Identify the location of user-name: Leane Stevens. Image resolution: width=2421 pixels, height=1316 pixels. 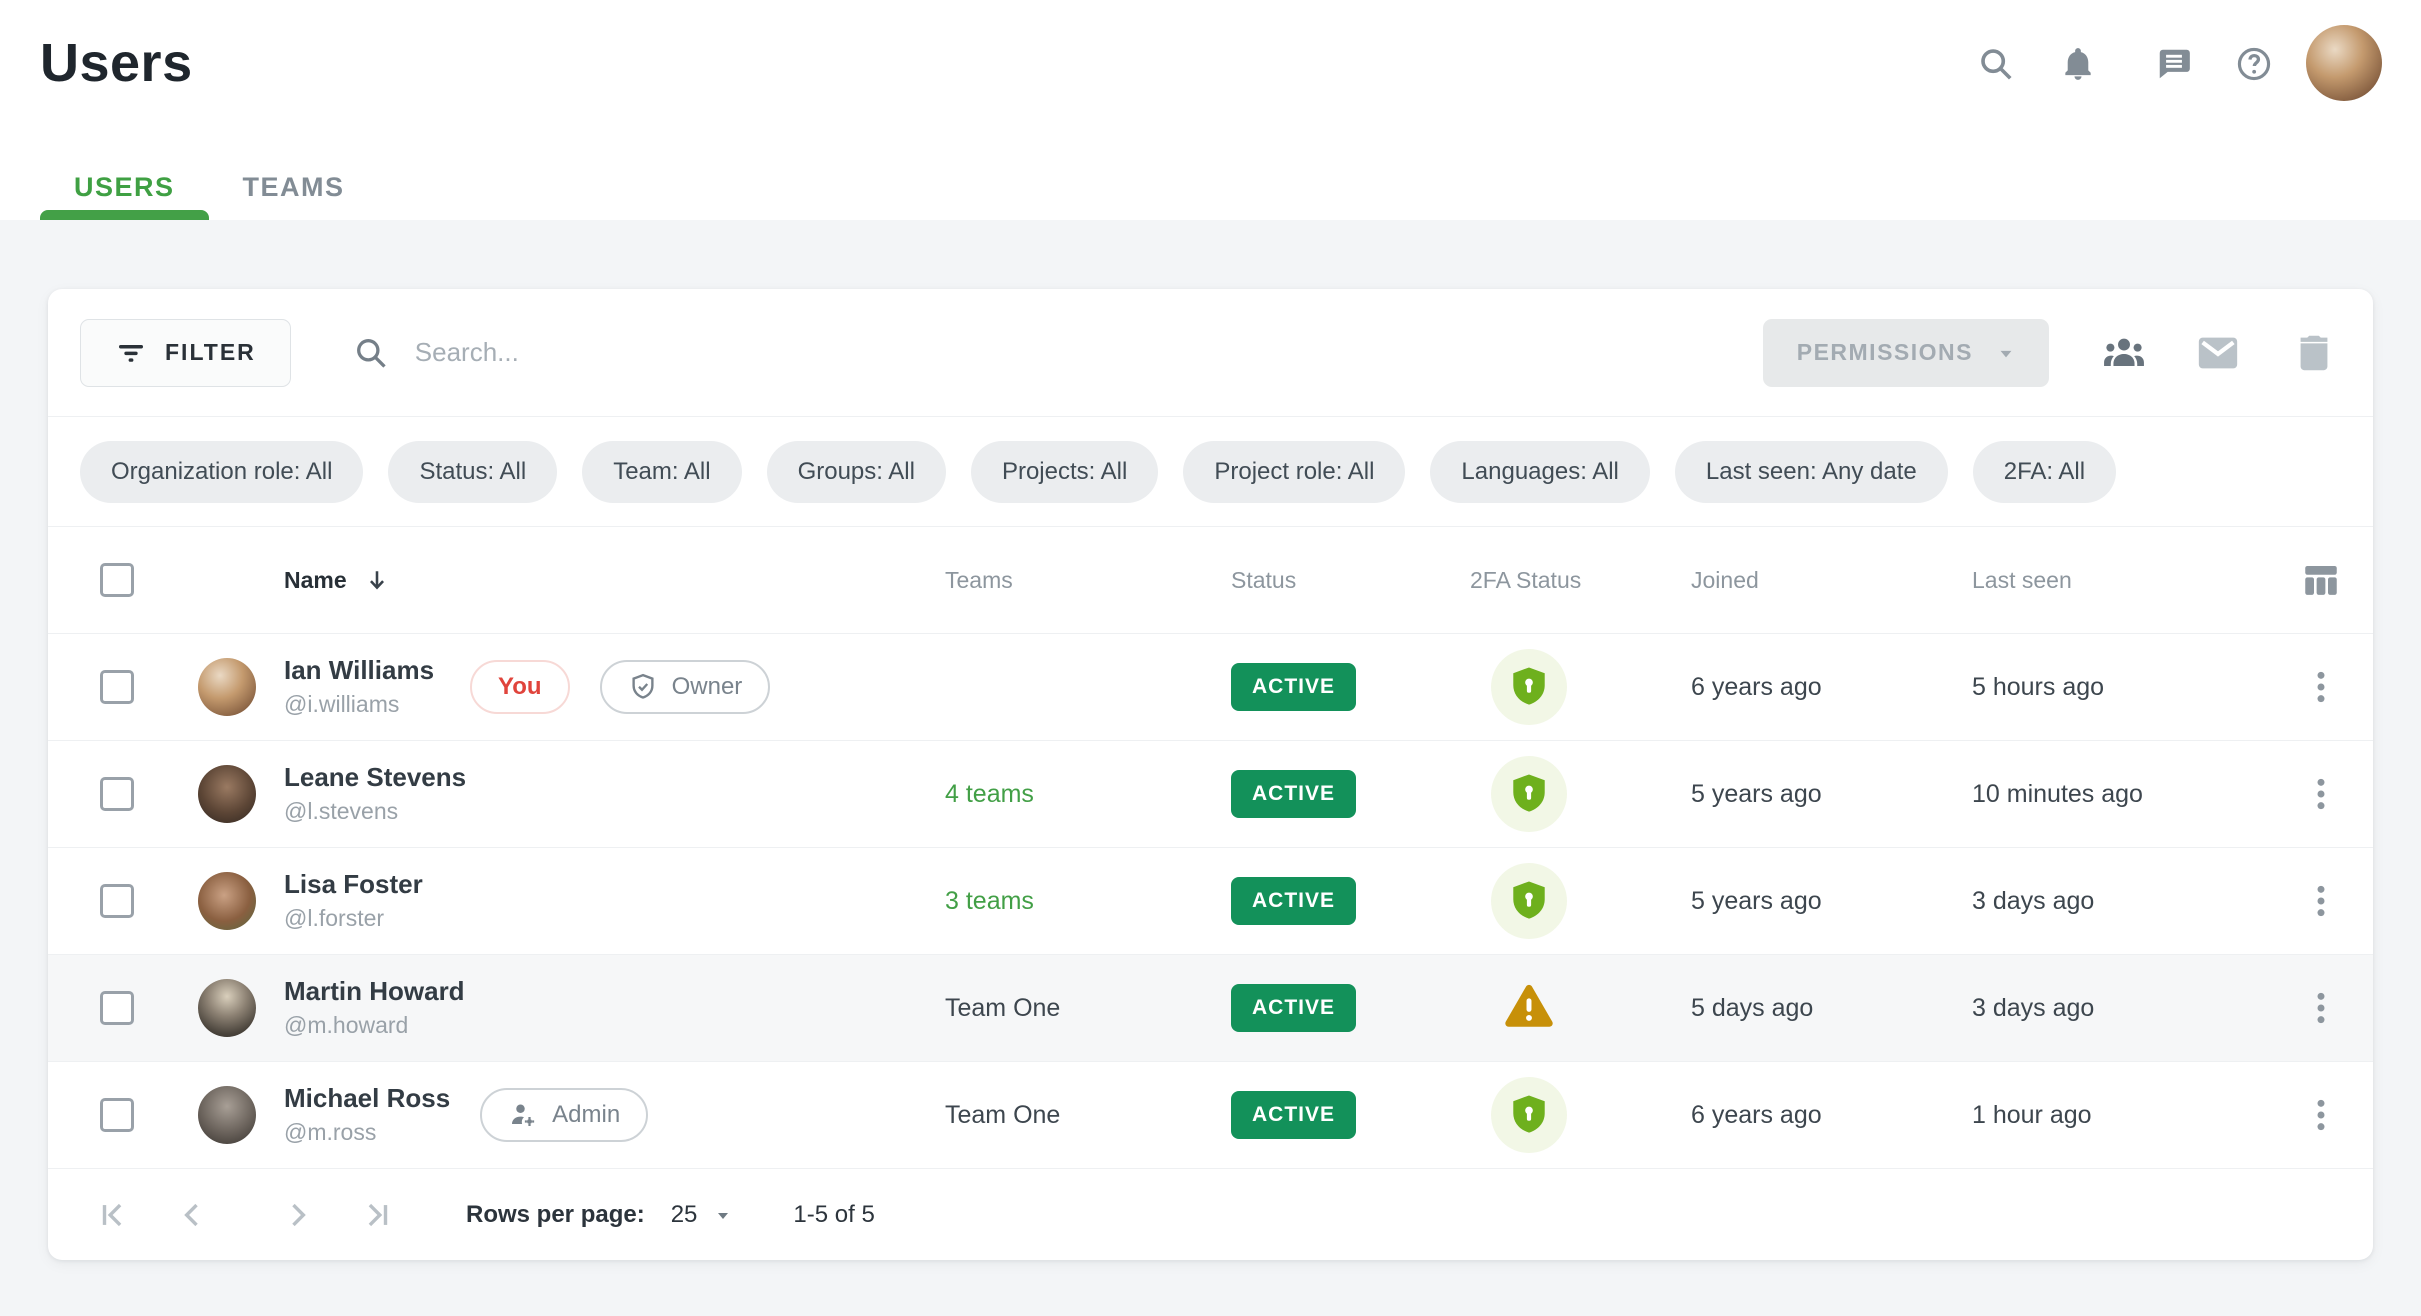
(375, 777).